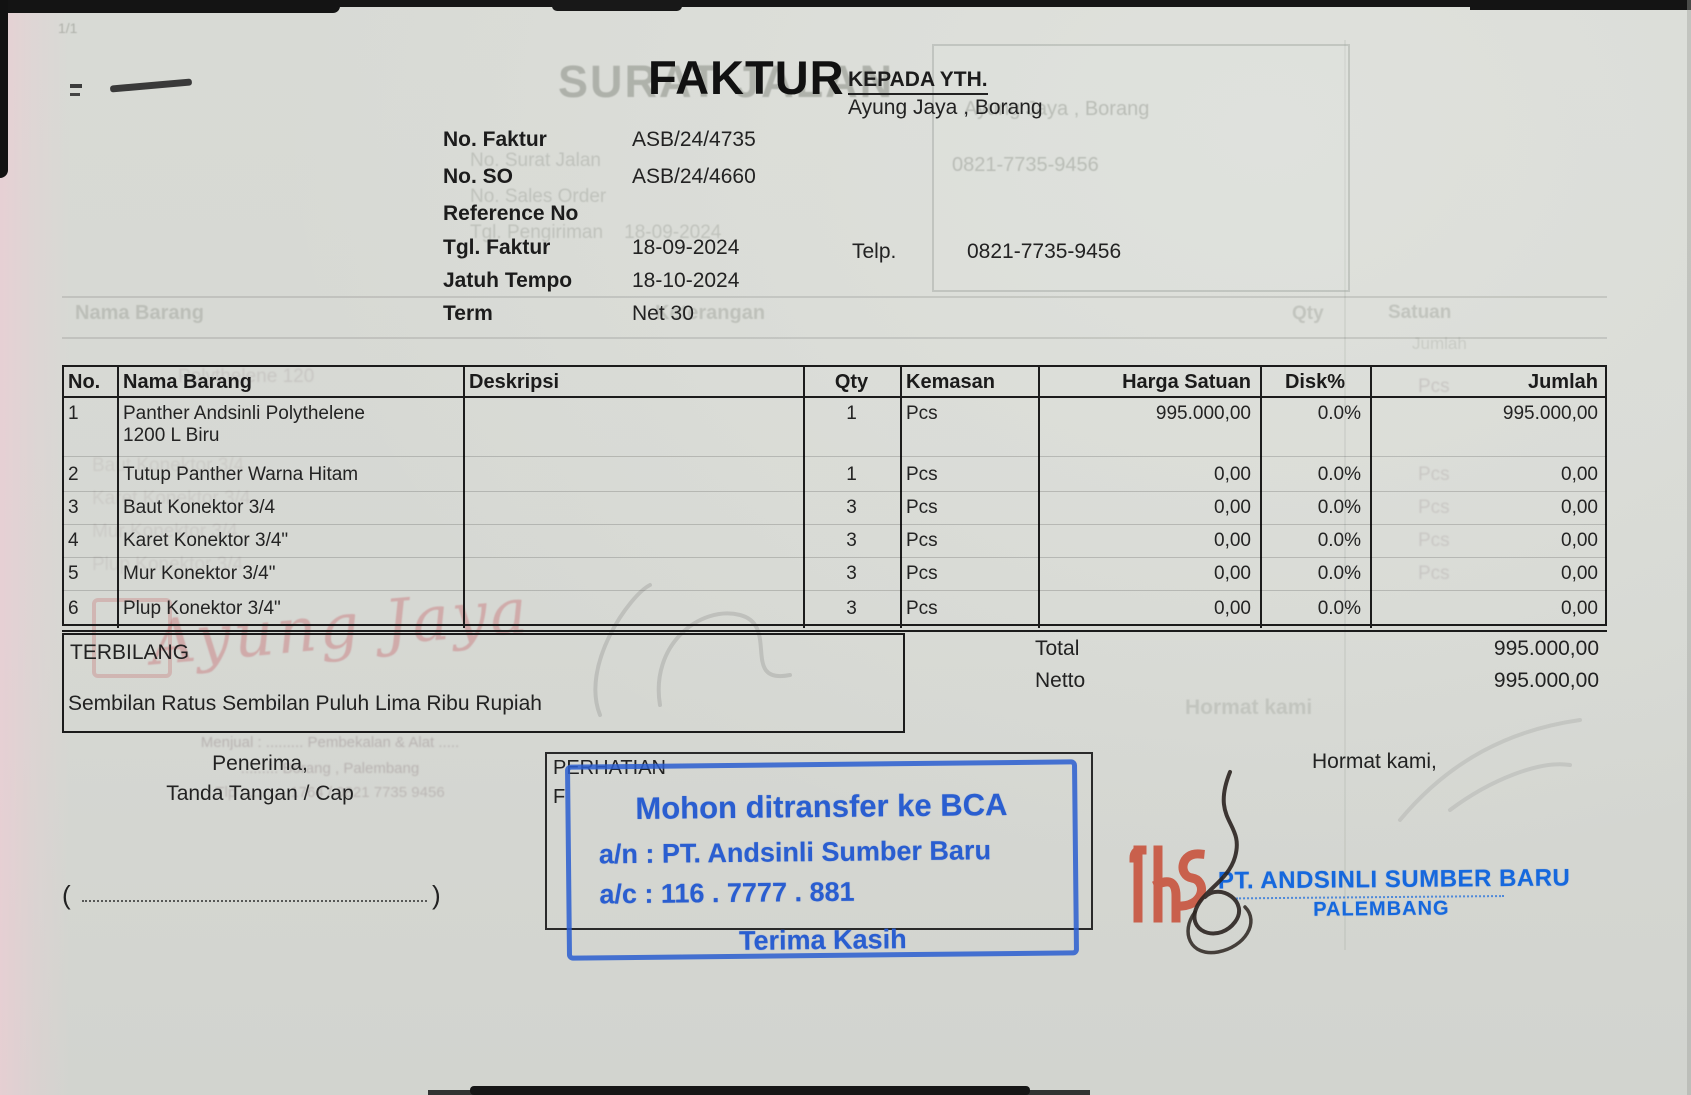  I want to click on table-row: 3 Baut Konektor 3/4 3 Pcs 0,00 0.0% 0,00, so click(834, 508).